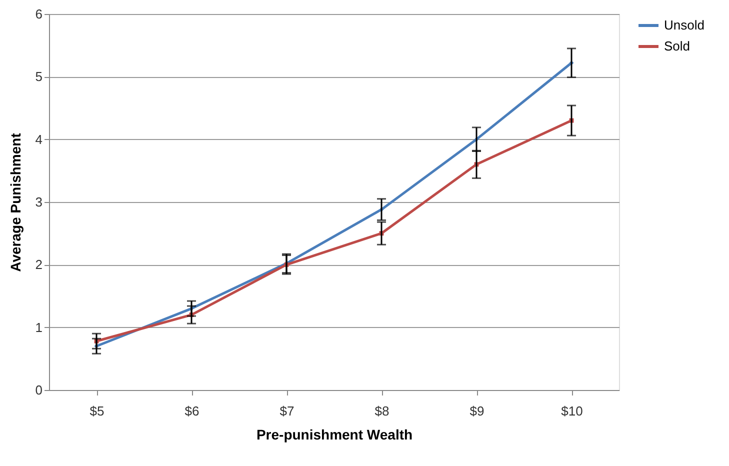 This screenshot has height=466, width=729. I want to click on x-tick-label: $10, so click(572, 411).